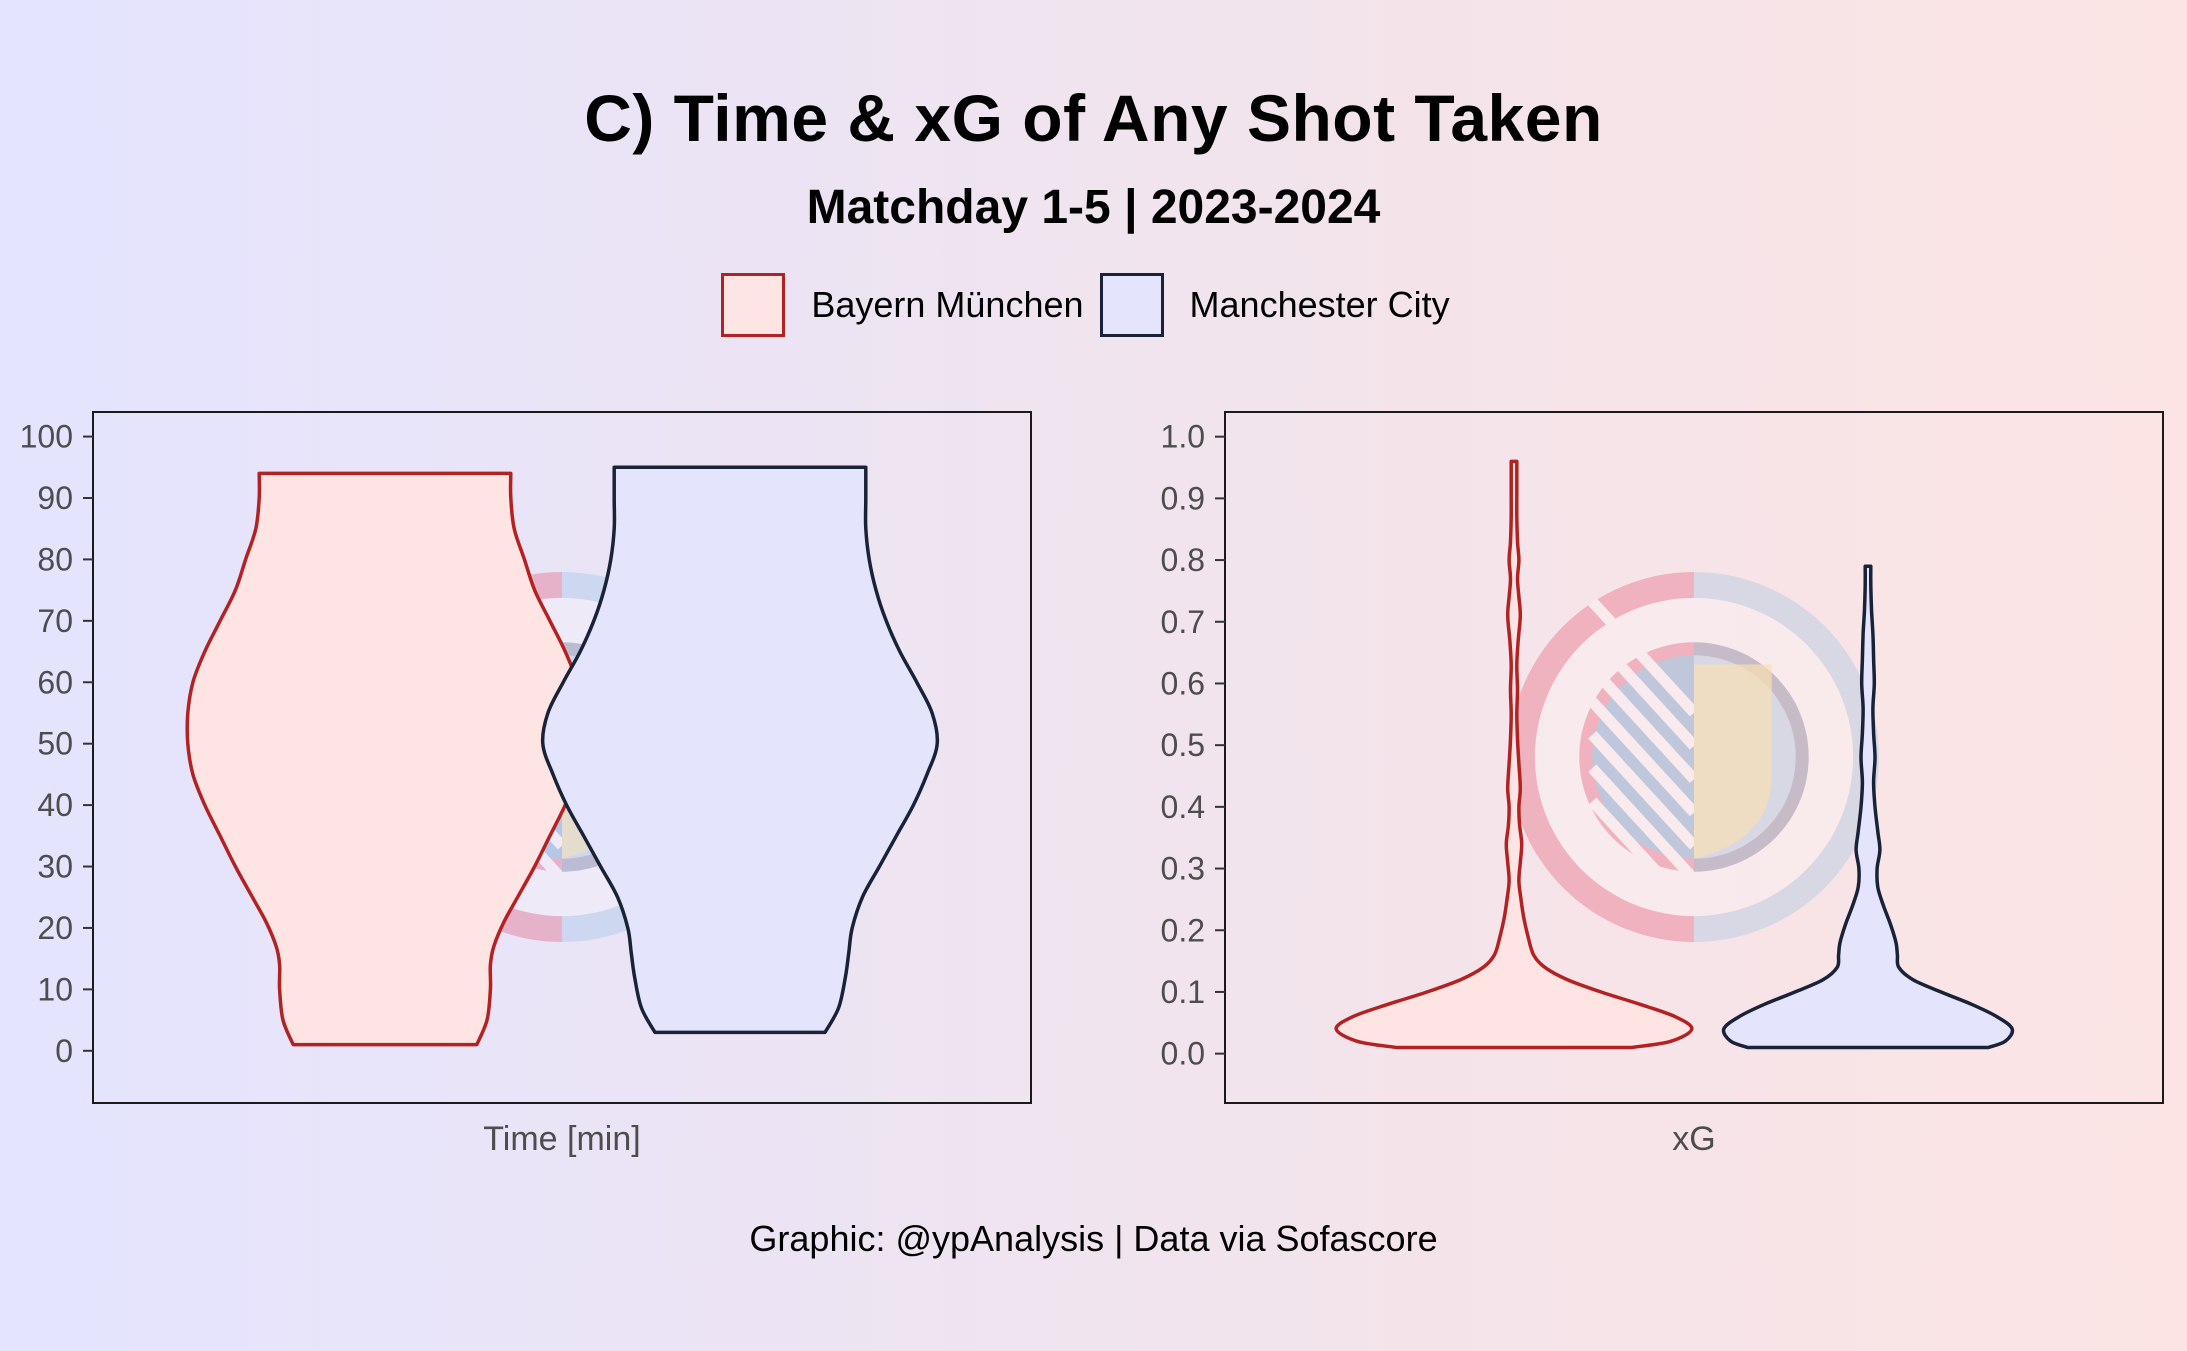 Image resolution: width=2187 pixels, height=1351 pixels. What do you see at coordinates (1183, 930) in the screenshot?
I see `y-tick-label: 0.2` at bounding box center [1183, 930].